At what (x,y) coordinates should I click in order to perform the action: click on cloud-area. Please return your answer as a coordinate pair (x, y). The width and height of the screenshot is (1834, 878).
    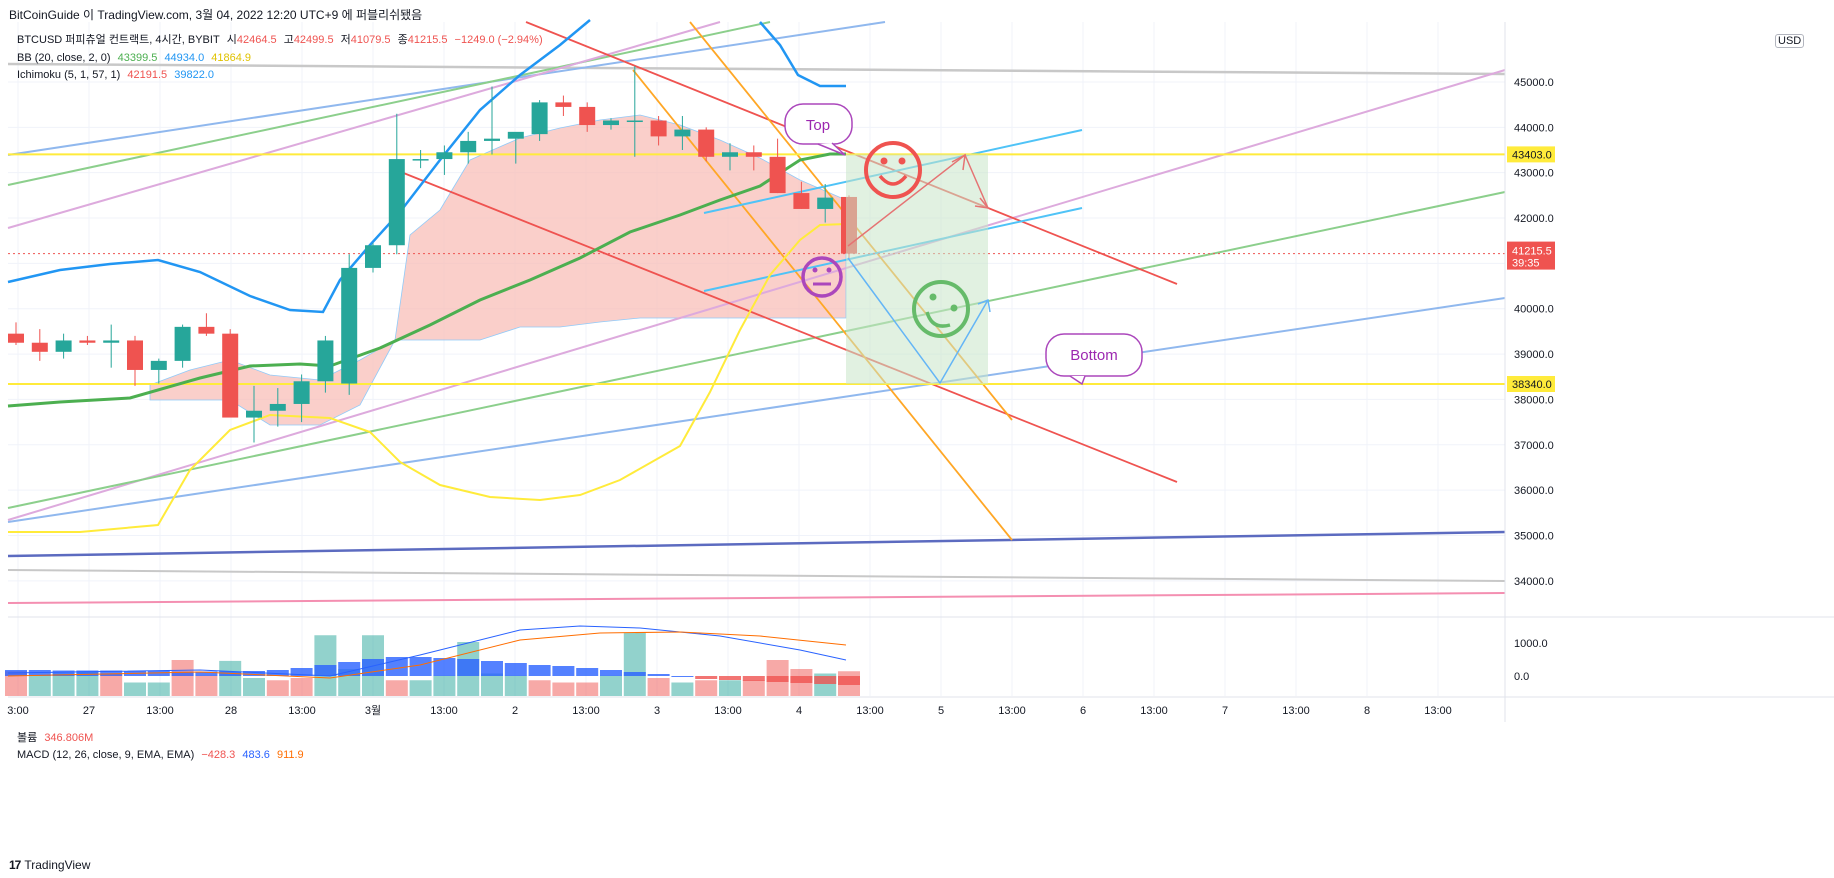
    Looking at the image, I should click on (498, 270).